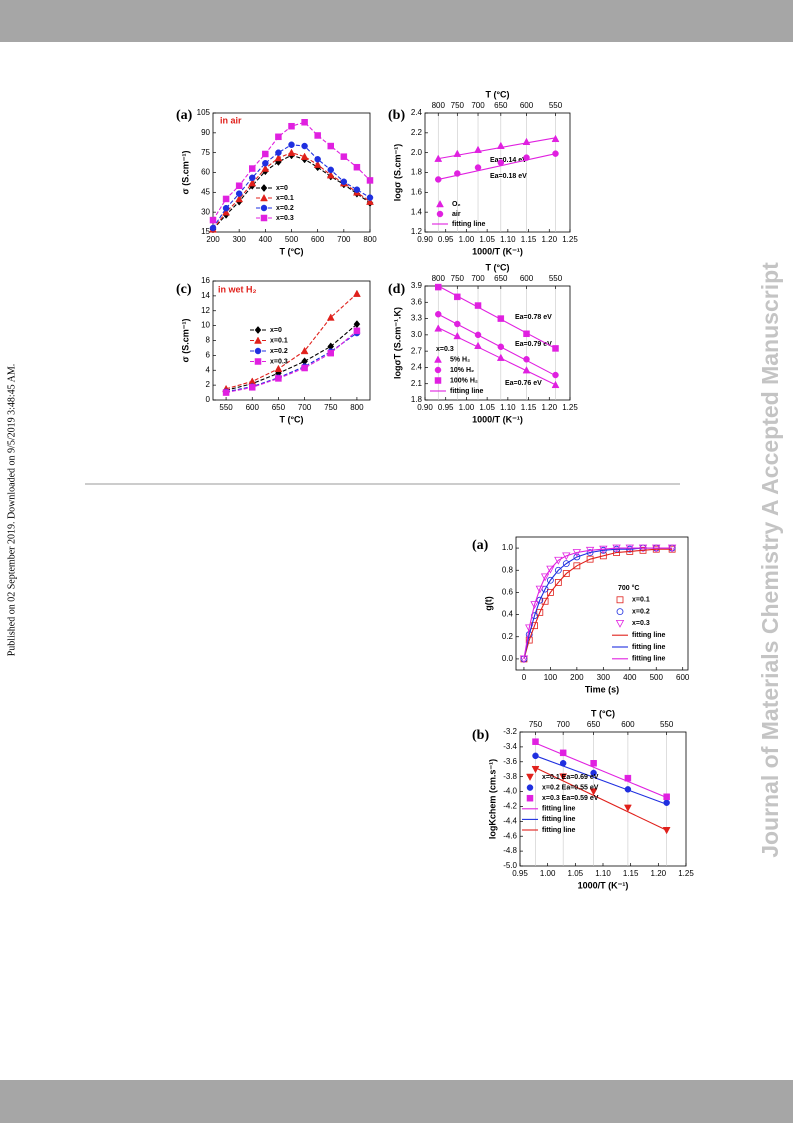 The height and width of the screenshot is (1128, 793). Describe the element at coordinates (279, 407) in the screenshot. I see `x-tick-label: 650` at that location.